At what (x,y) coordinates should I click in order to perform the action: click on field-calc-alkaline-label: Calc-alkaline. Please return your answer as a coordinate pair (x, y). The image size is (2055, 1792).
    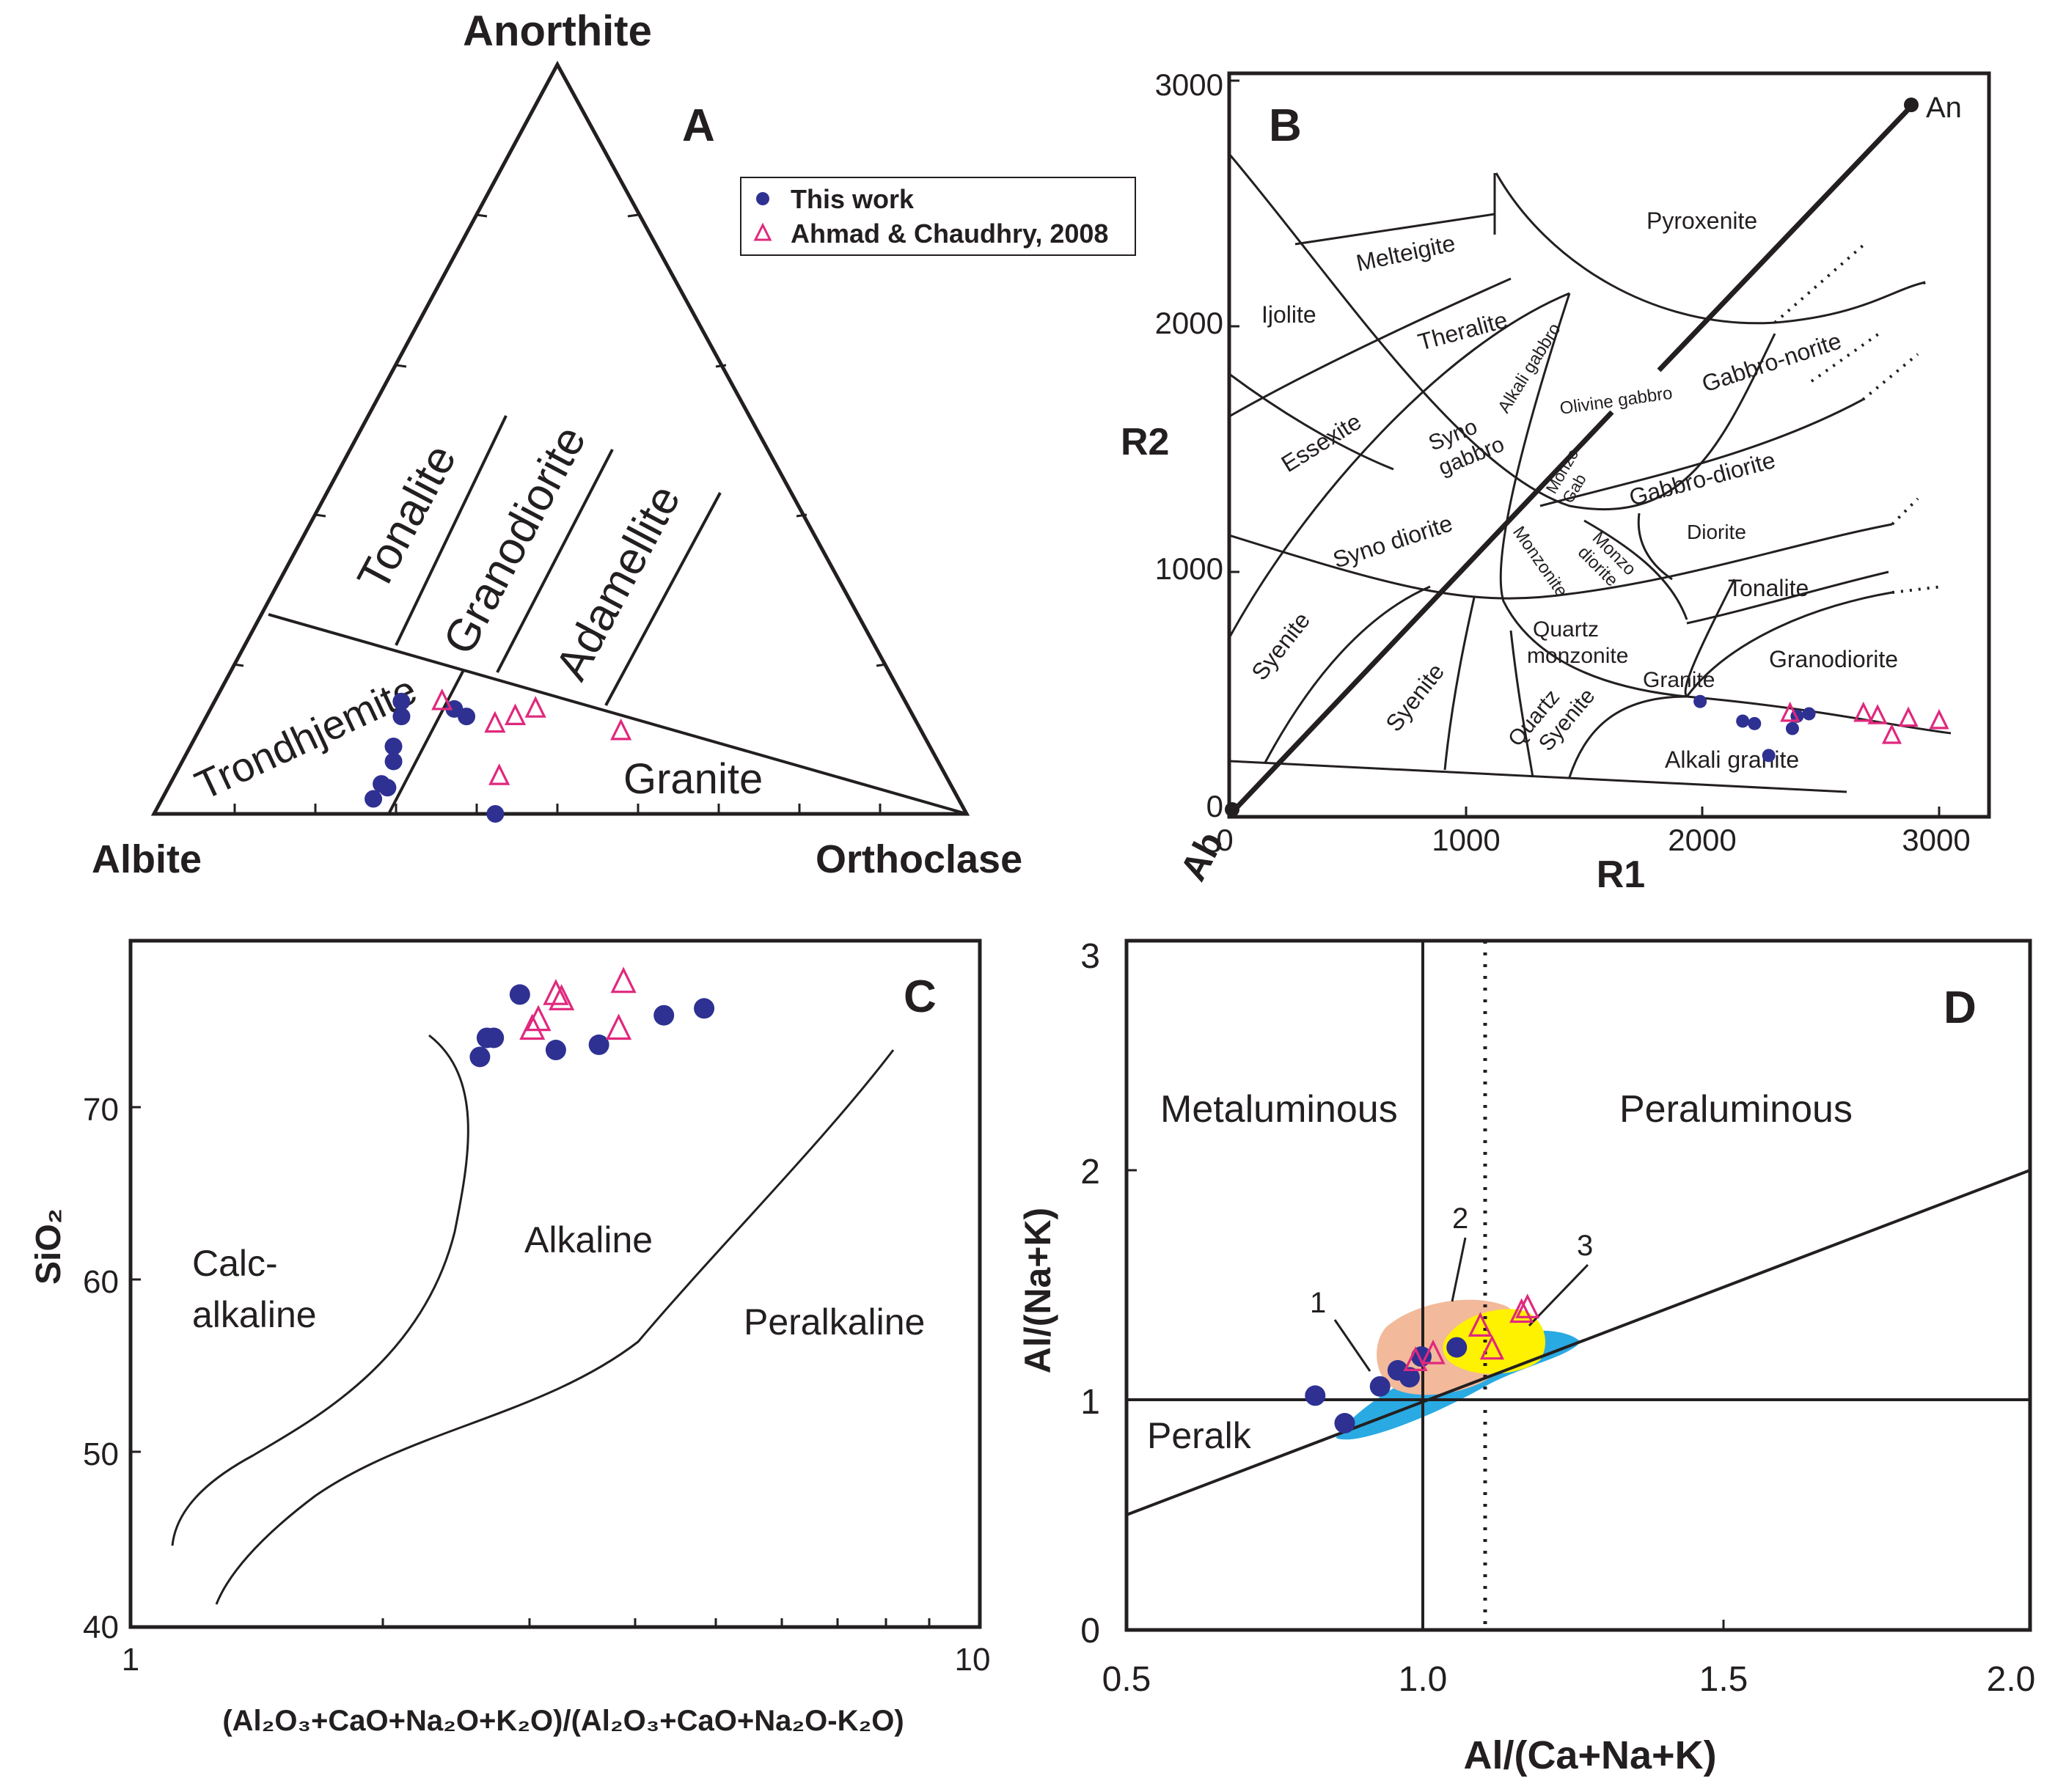
    Looking at the image, I should click on (254, 1289).